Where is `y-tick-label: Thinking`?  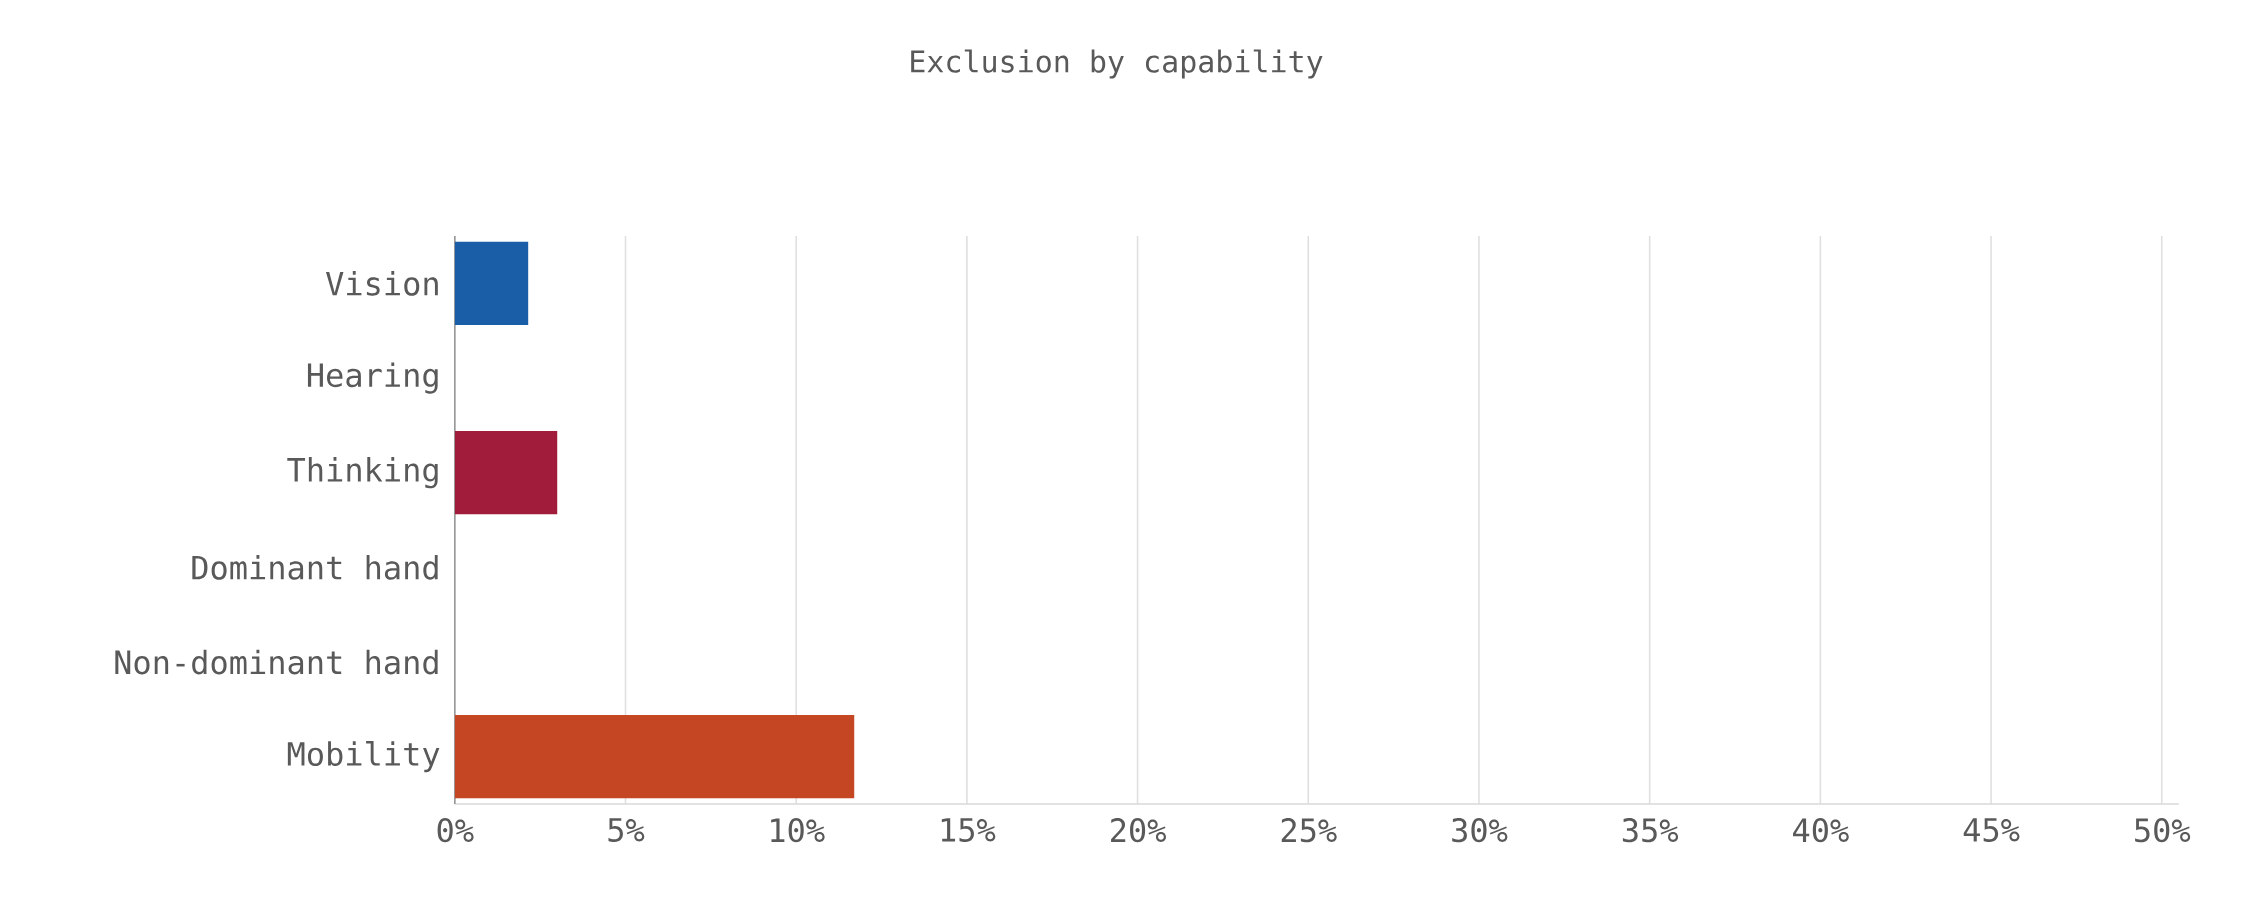 y-tick-label: Thinking is located at coordinates (362, 473).